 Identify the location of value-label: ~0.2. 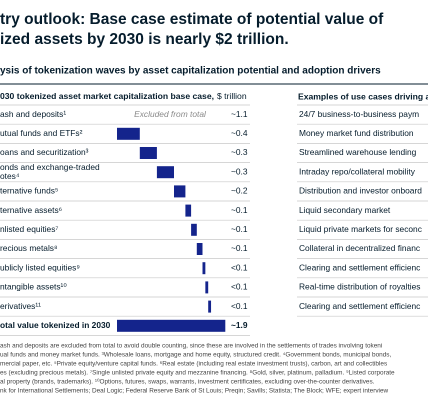
(239, 191).